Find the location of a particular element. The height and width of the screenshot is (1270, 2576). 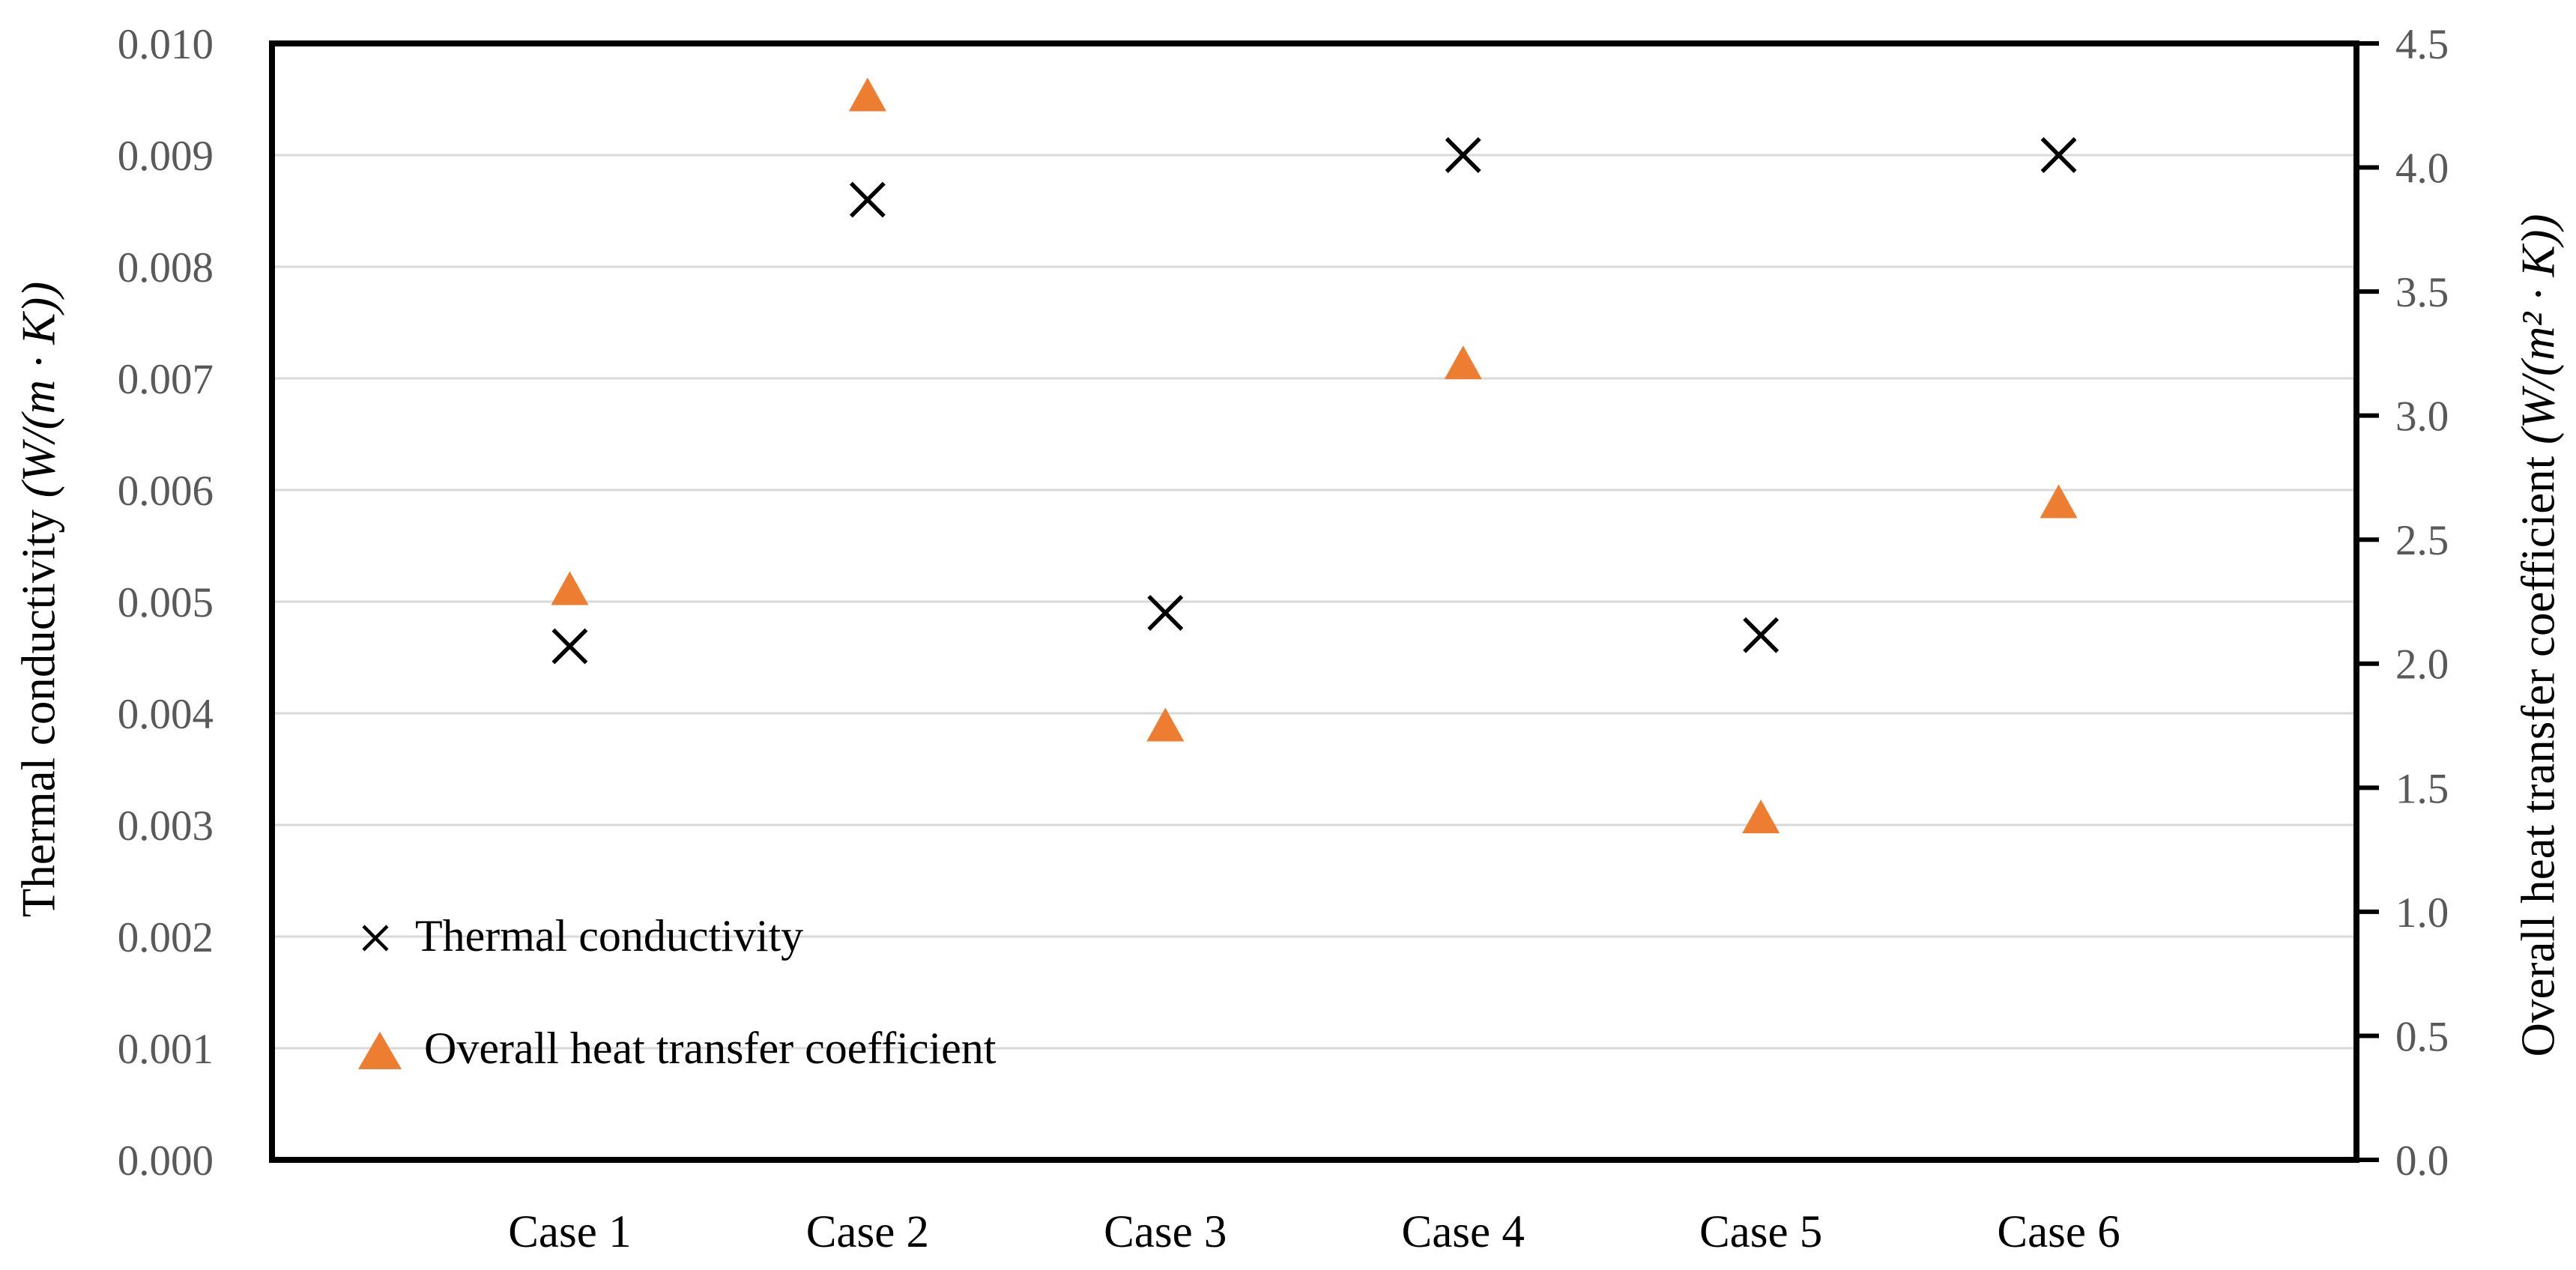

legend-label: Overall heat transfer coefficient is located at coordinates (710, 1048).